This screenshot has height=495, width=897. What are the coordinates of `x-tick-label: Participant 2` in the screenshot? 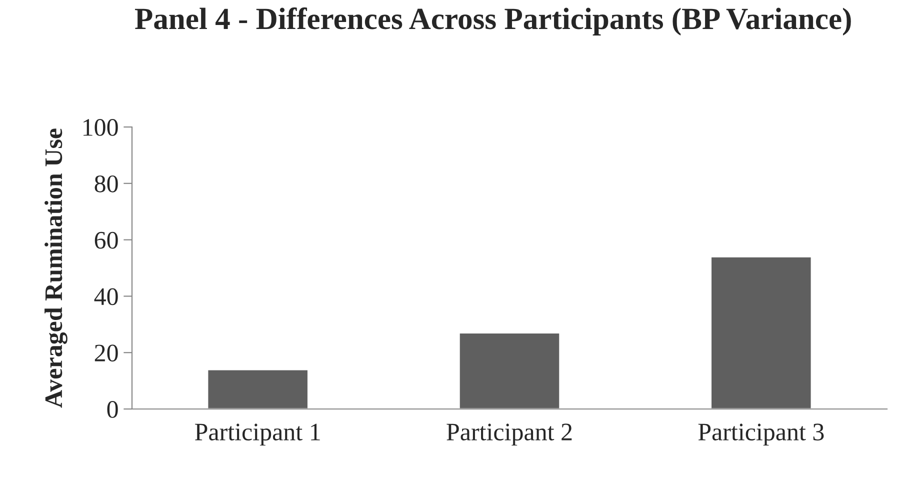 It's located at (509, 435).